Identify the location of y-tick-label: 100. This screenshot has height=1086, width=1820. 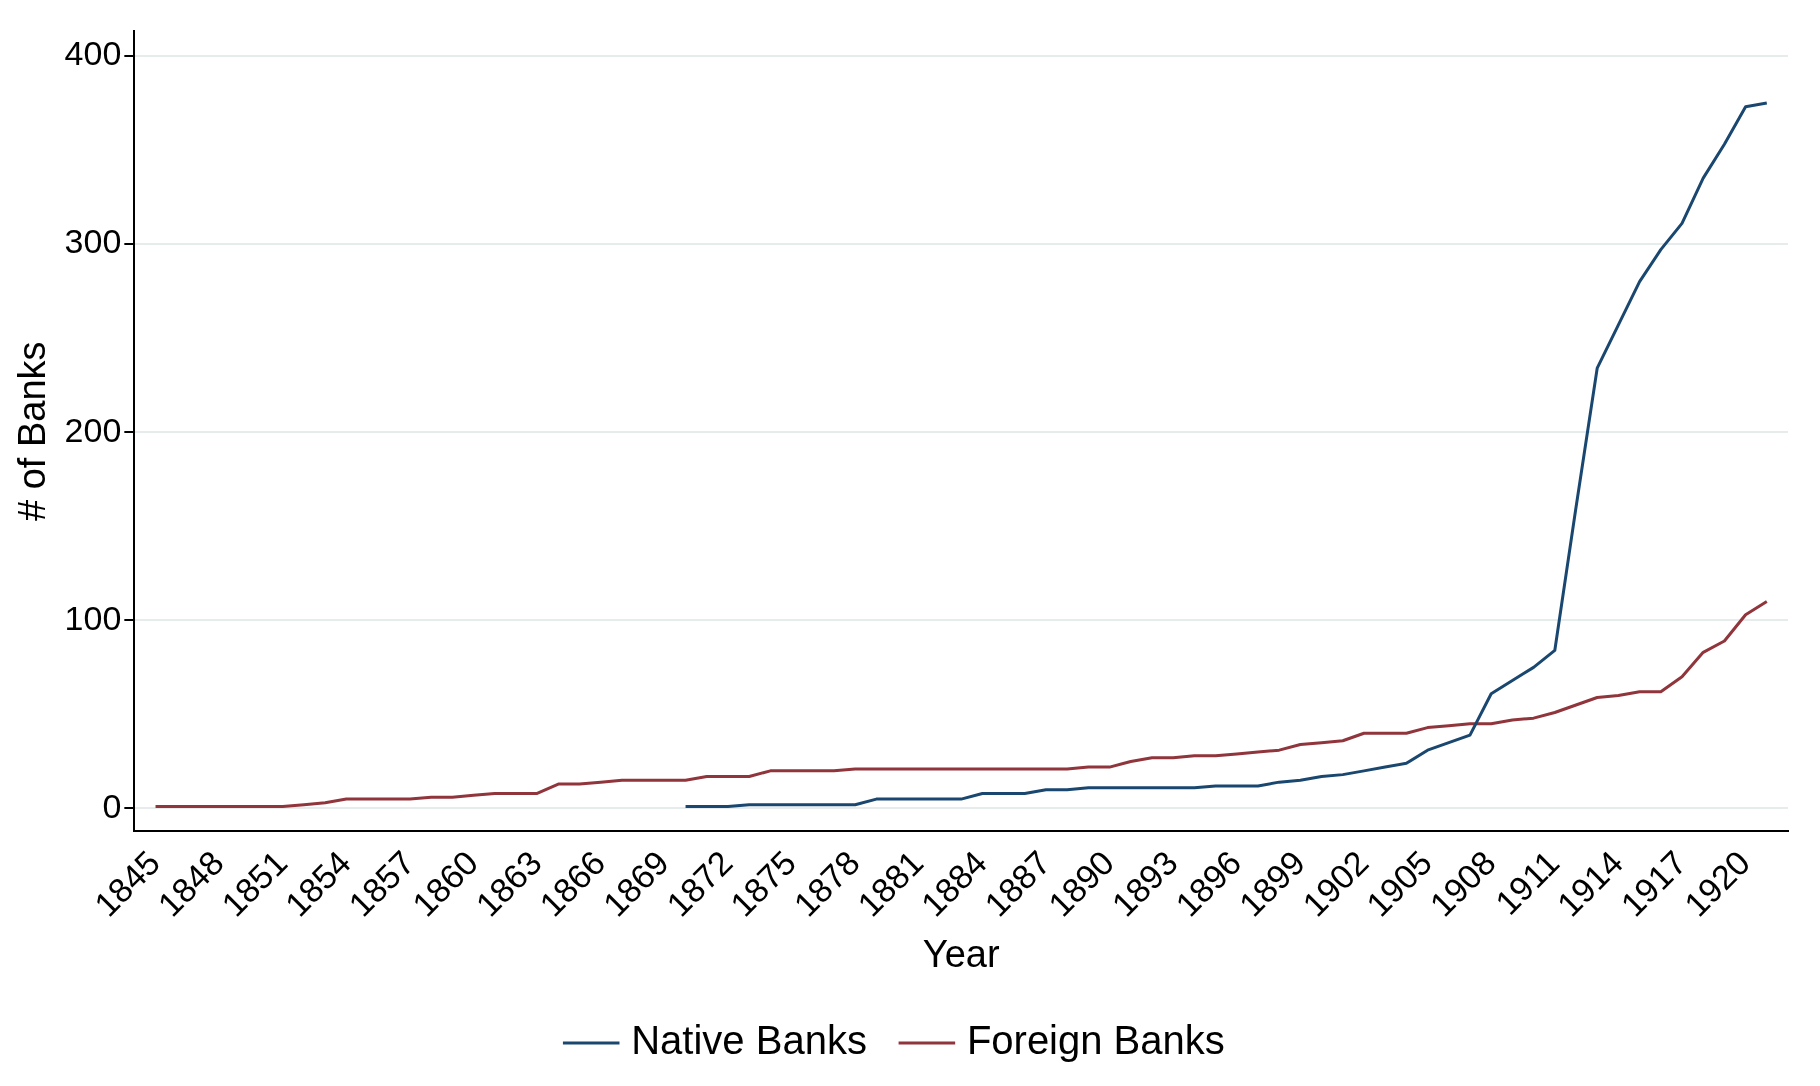
(93, 617).